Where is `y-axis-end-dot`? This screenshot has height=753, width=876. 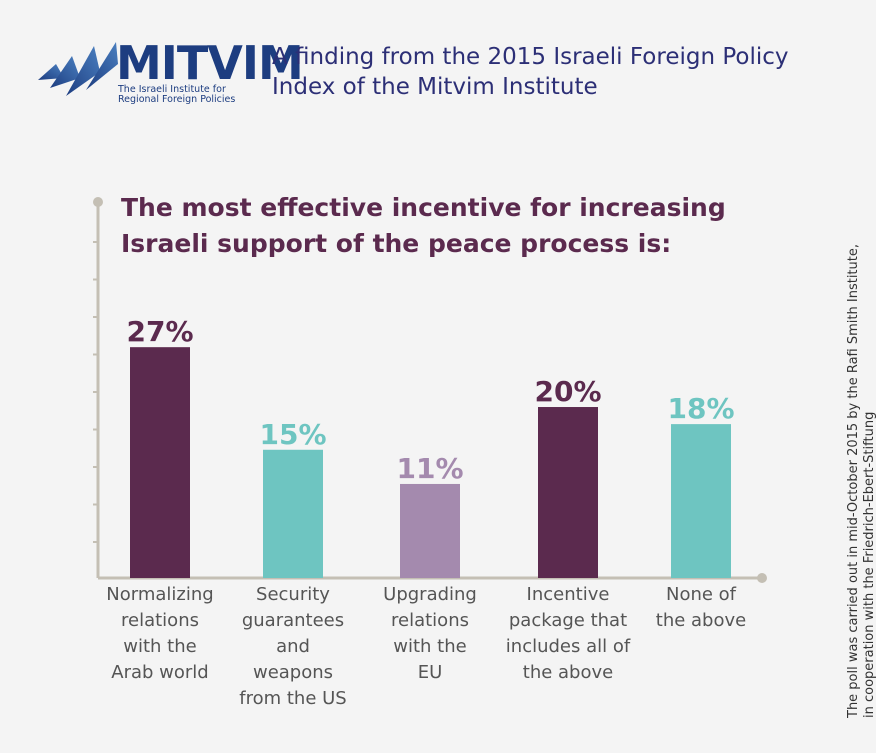 y-axis-end-dot is located at coordinates (98, 202).